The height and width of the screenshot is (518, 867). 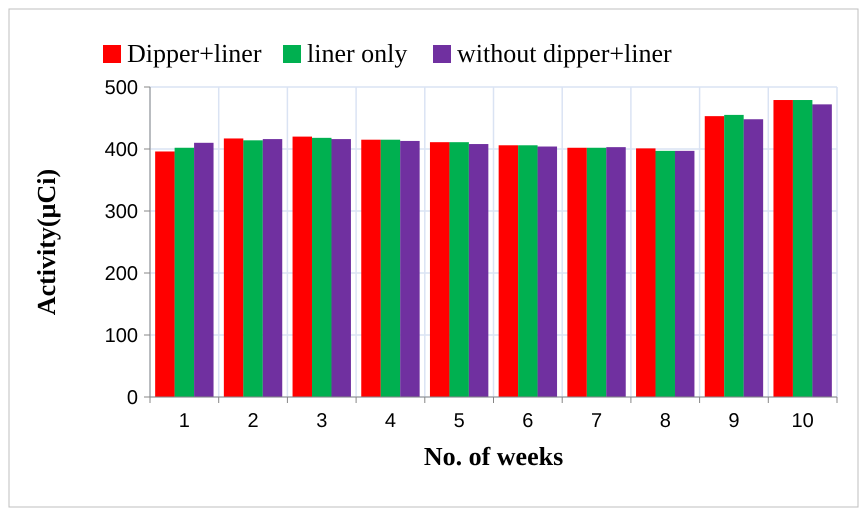 I want to click on x-tick-label: 8, so click(x=665, y=421).